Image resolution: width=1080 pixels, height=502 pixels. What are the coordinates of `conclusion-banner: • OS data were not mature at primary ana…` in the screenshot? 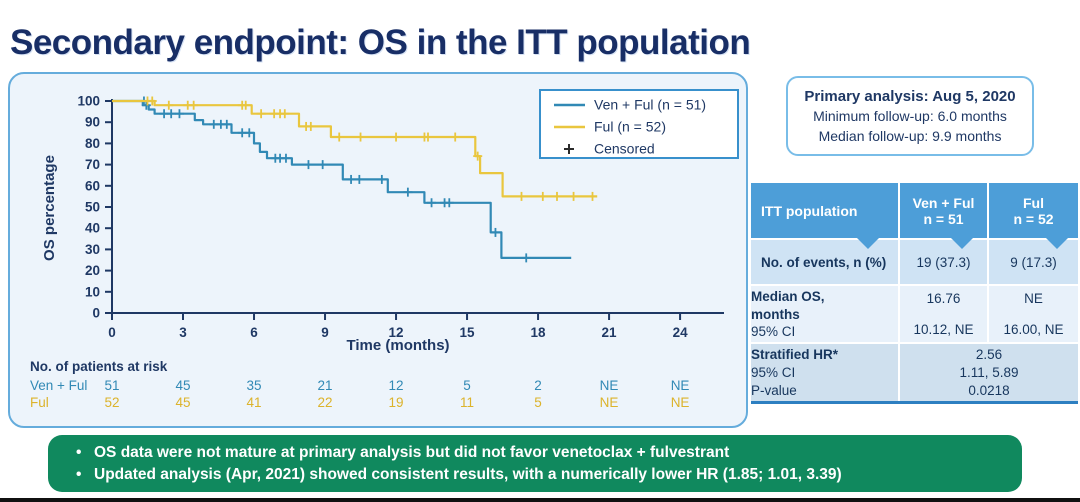 It's located at (535, 463).